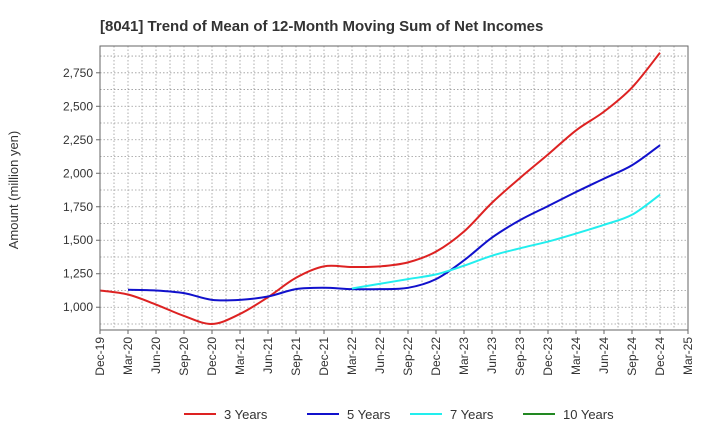  What do you see at coordinates (78, 106) in the screenshot?
I see `y-tick-label: 2,500` at bounding box center [78, 106].